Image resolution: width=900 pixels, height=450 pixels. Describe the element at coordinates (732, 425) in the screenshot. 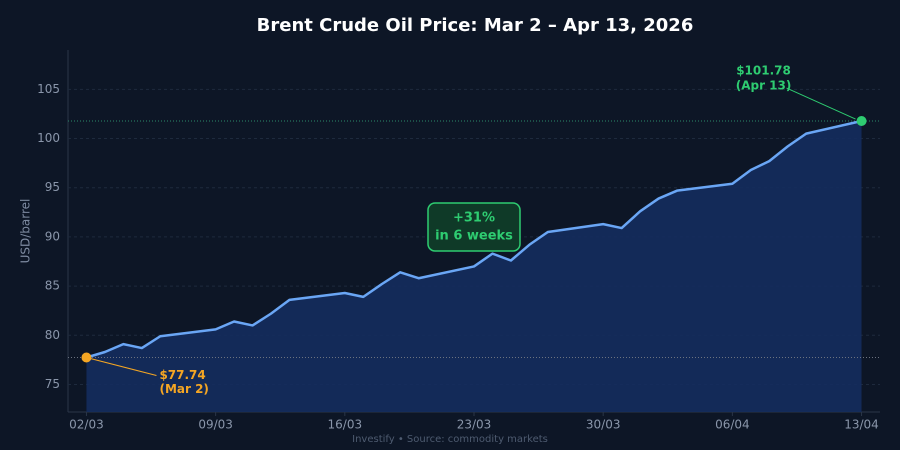

I see `x-tick-label: 06/04` at that location.